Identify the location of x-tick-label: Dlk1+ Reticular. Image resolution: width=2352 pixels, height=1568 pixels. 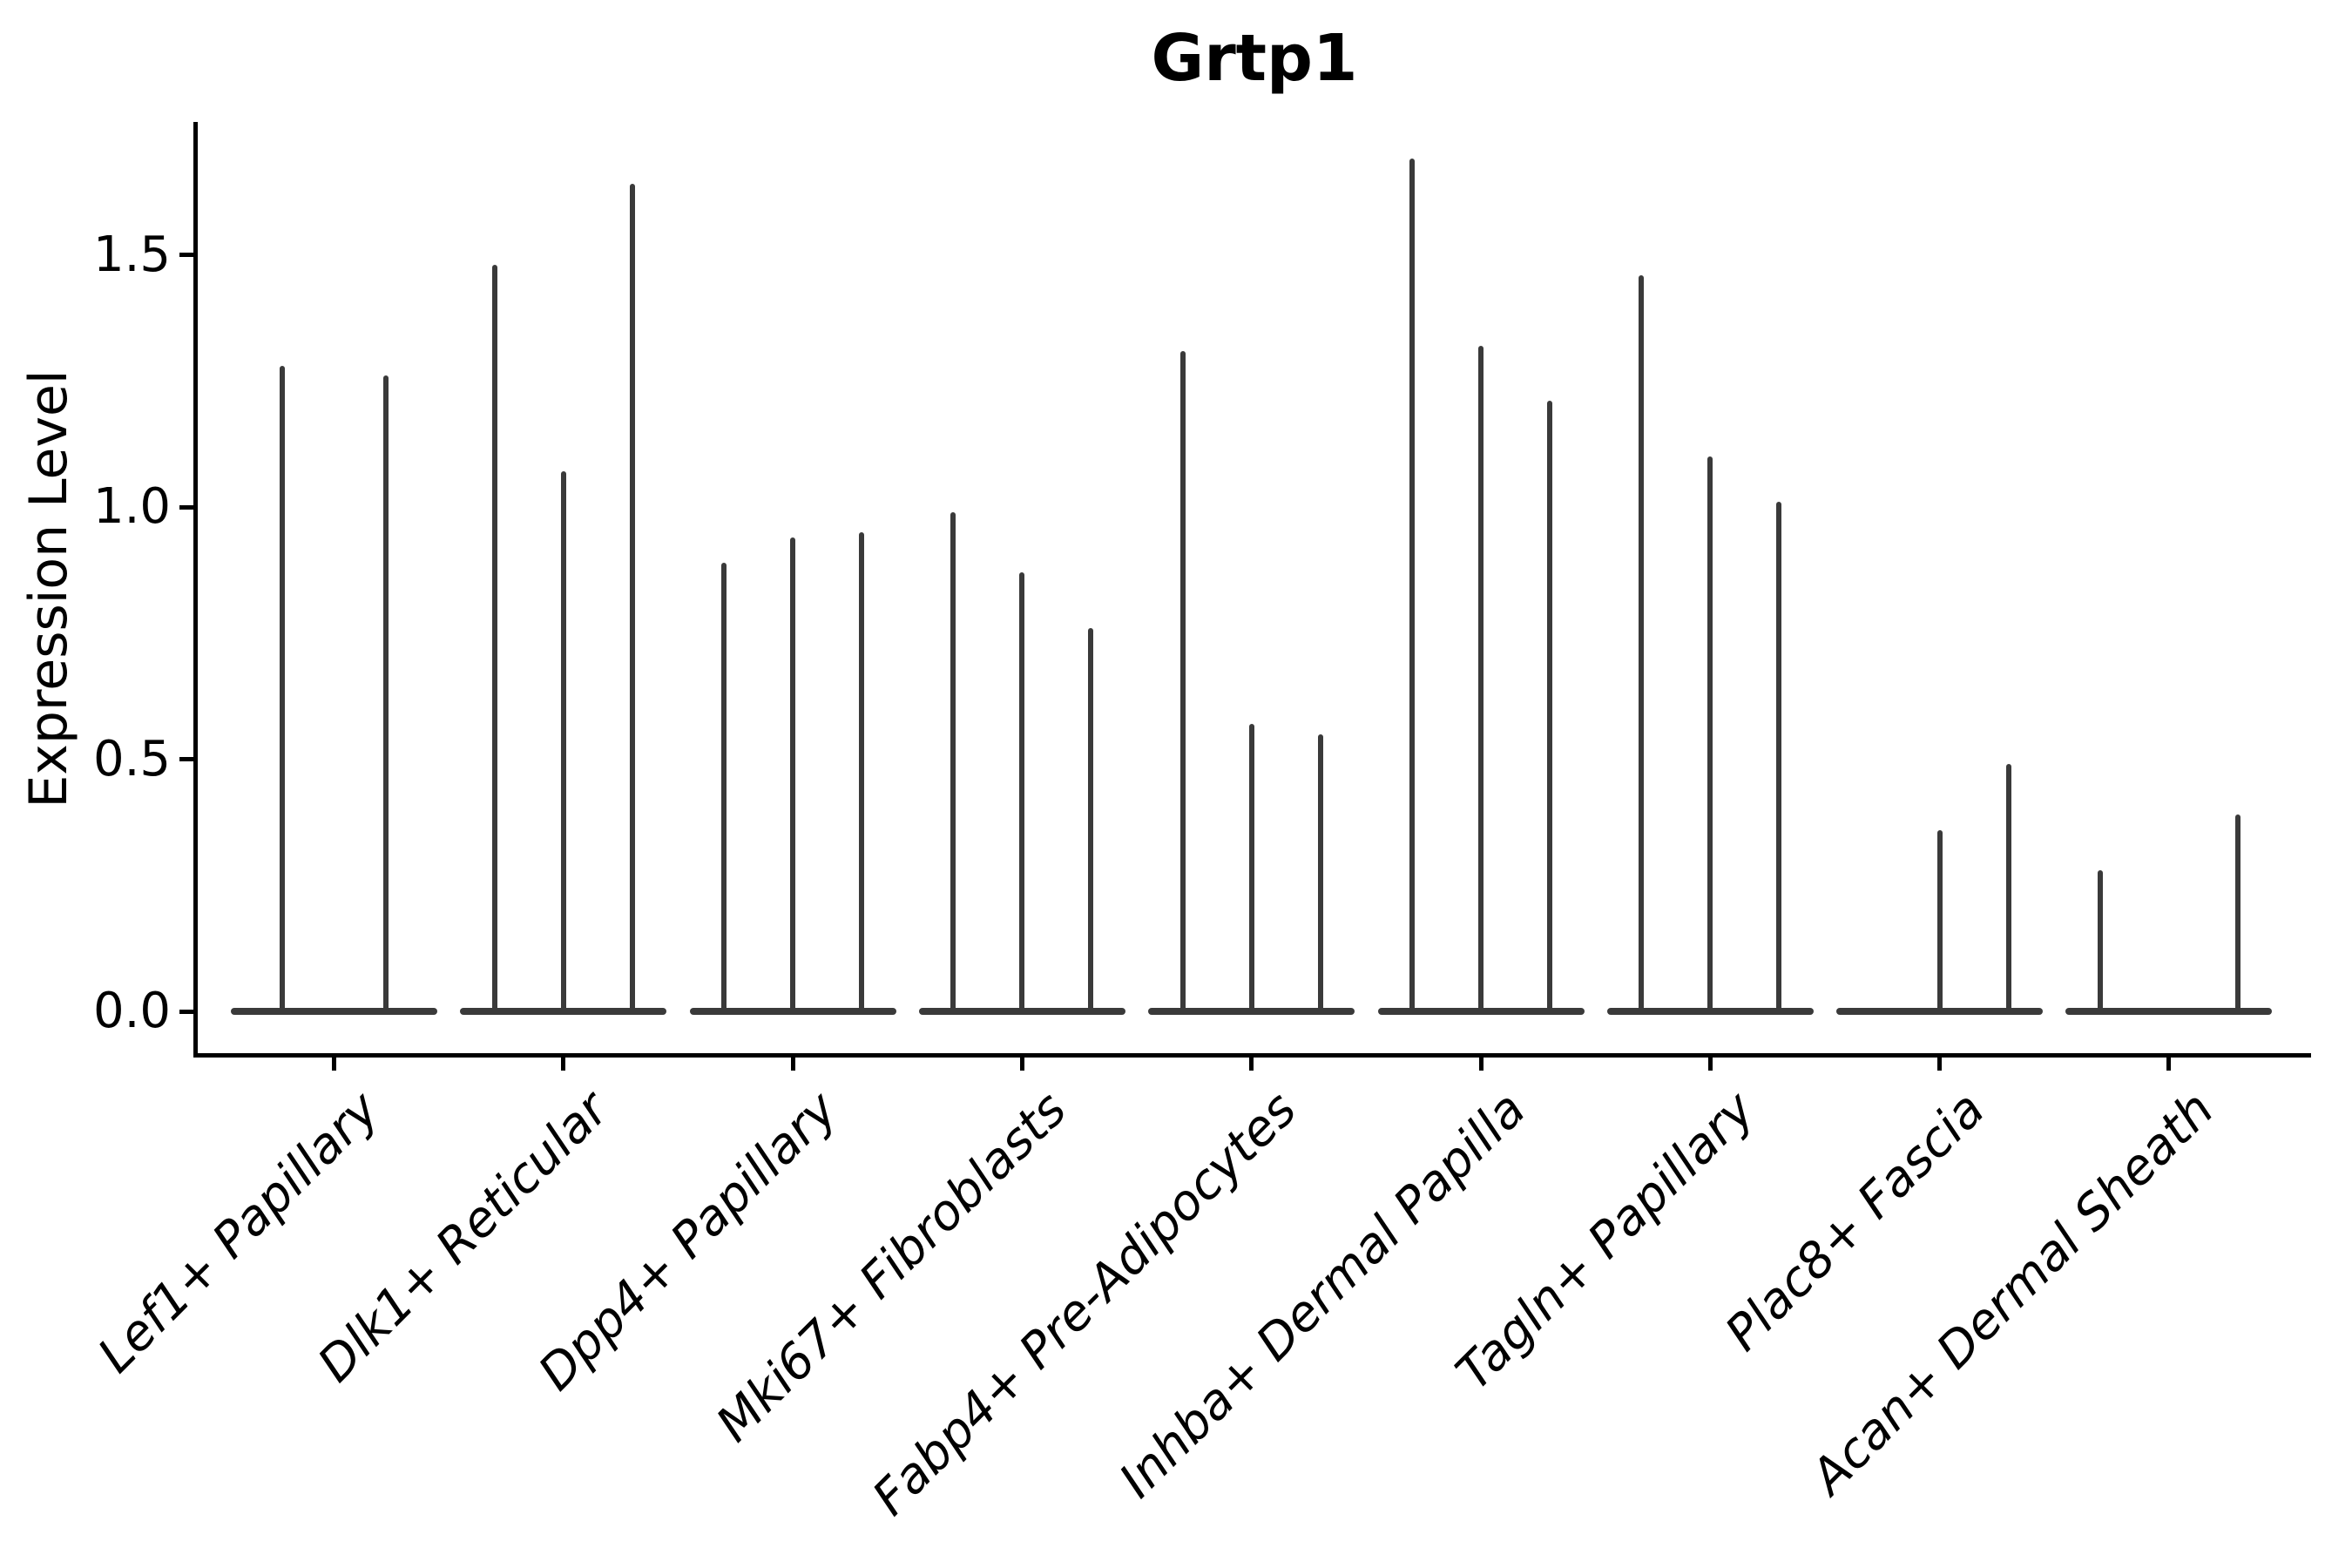
(463, 1237).